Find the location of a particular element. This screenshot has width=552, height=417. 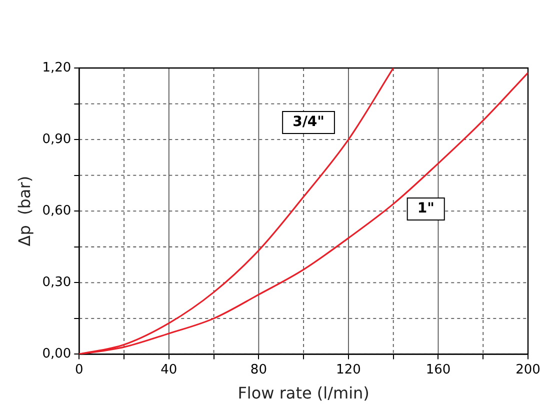

y-tick-label: 0,90 is located at coordinates (57, 139).